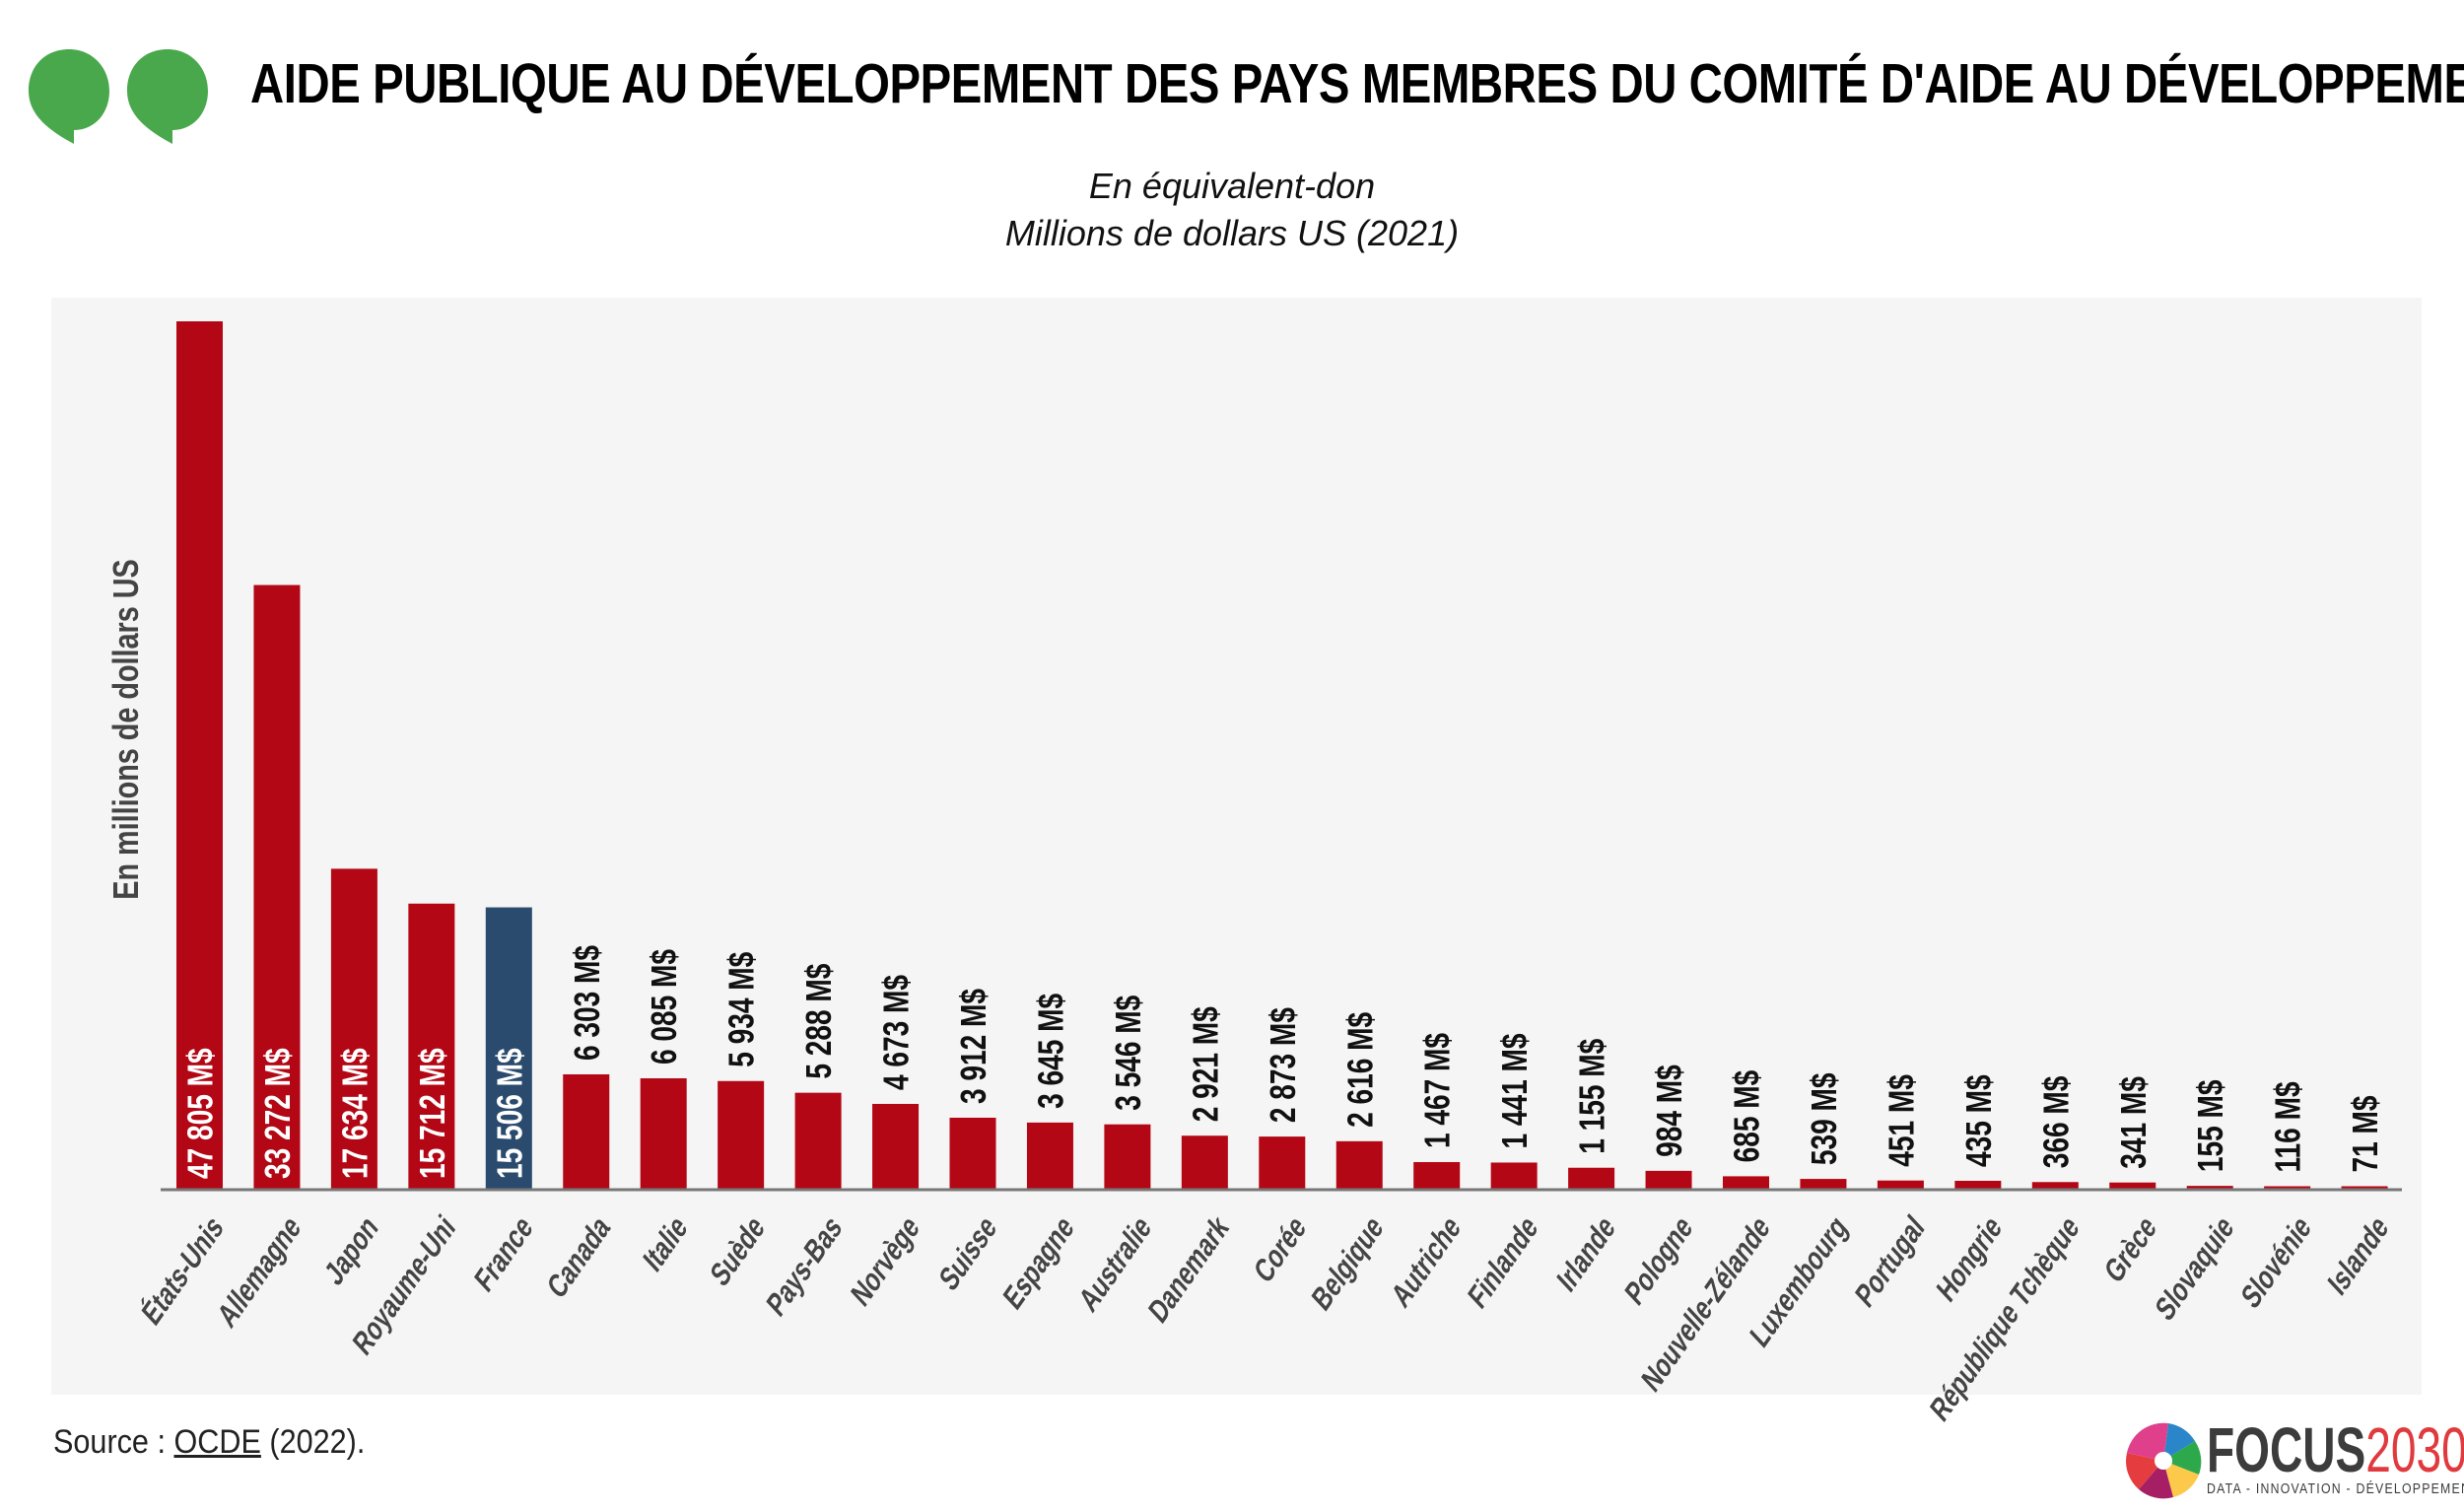 The image size is (2464, 1512). Describe the element at coordinates (259, 1272) in the screenshot. I see `category-label-1: Allemagne` at that location.